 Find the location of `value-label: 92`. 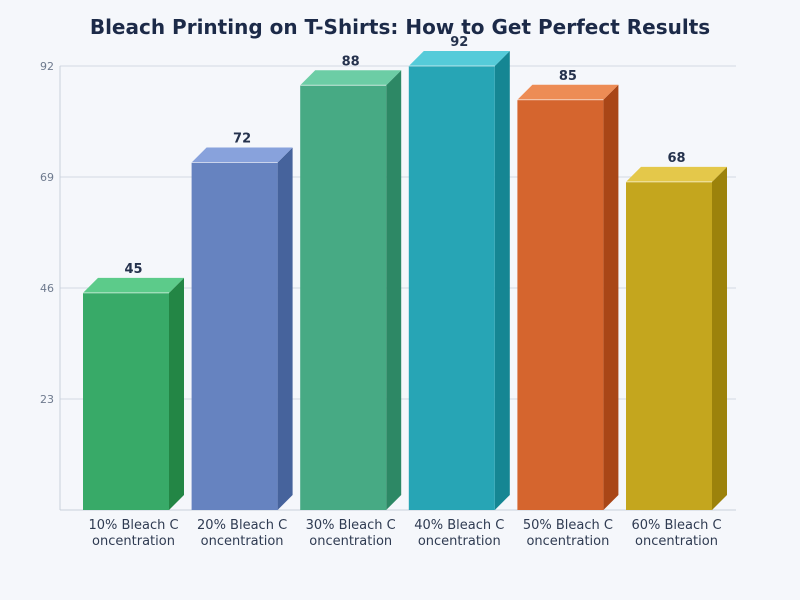

value-label: 92 is located at coordinates (459, 42).